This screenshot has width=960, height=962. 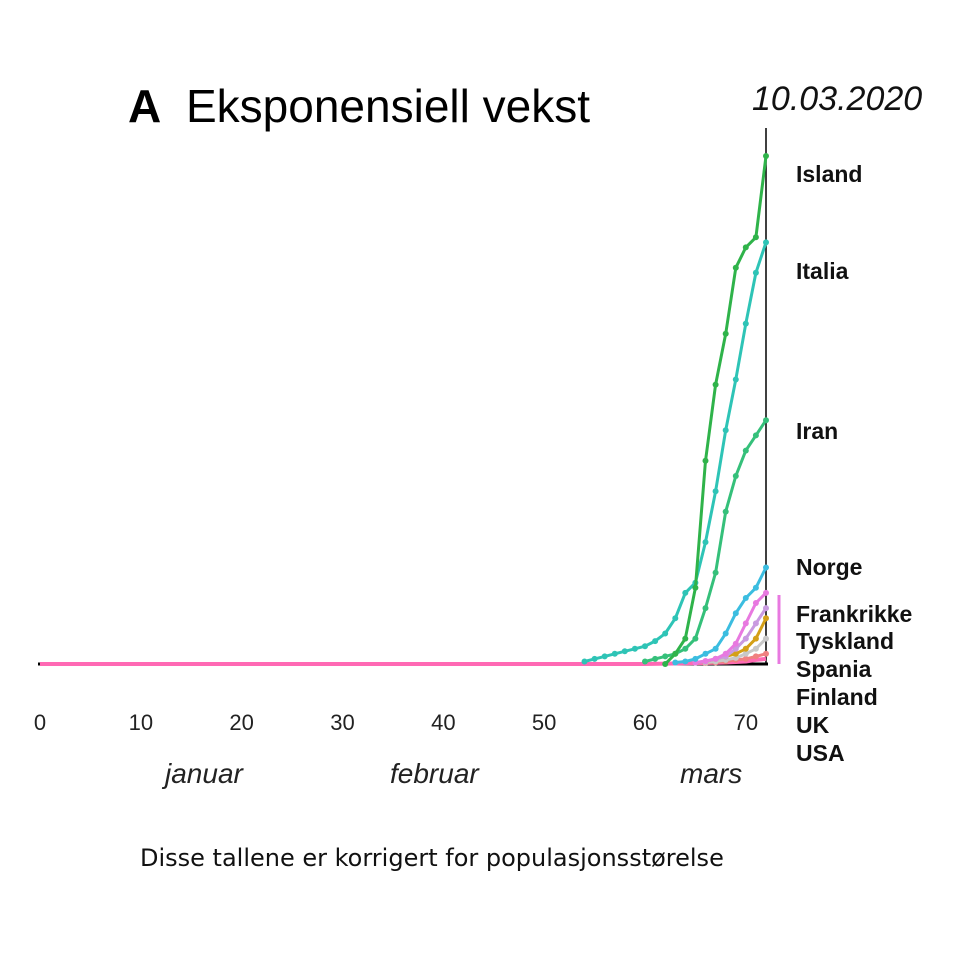 I want to click on country-label-iran: Iran, so click(x=817, y=431).